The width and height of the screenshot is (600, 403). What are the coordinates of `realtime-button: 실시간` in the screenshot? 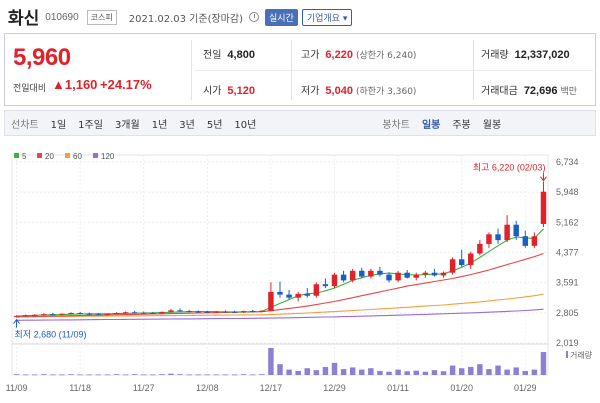 It's located at (281, 17).